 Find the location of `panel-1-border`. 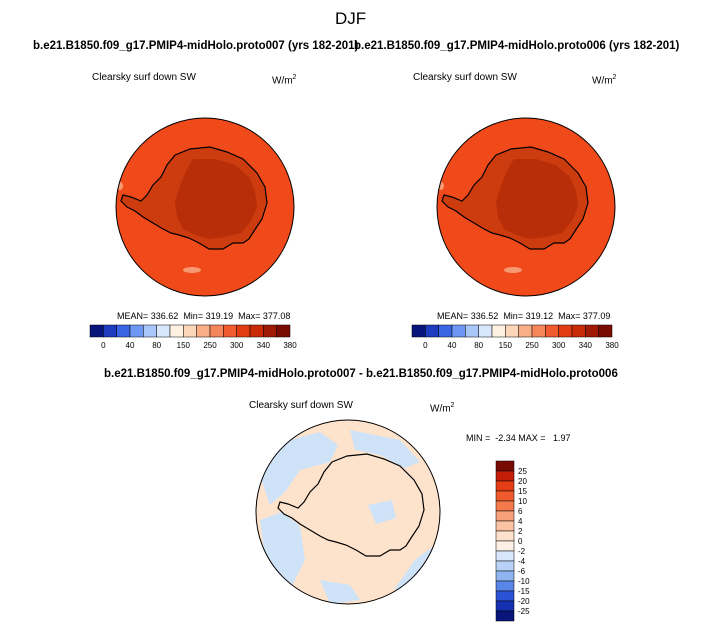

panel-1-border is located at coordinates (205, 207).